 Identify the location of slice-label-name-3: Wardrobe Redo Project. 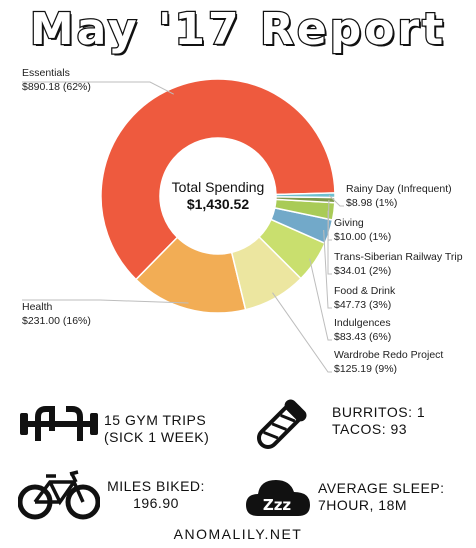
(388, 355).